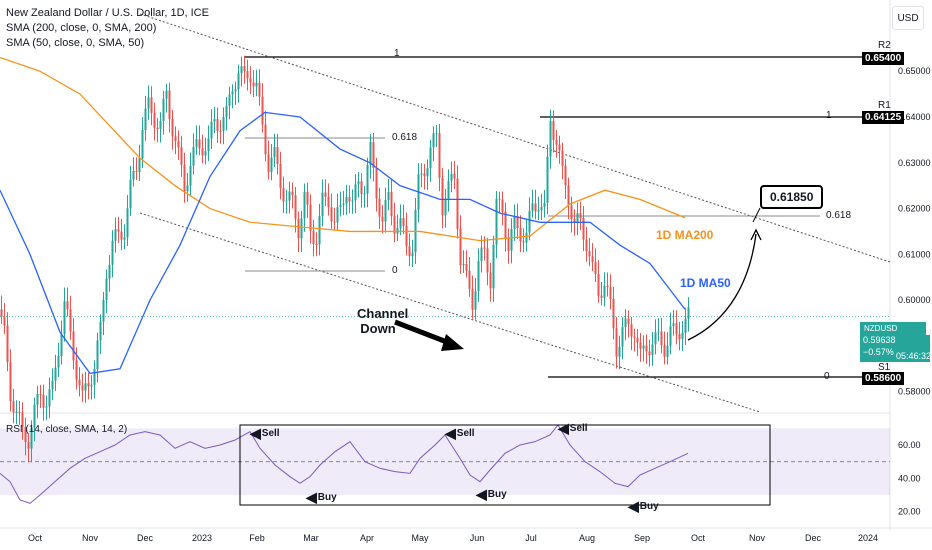 Image resolution: width=932 pixels, height=550 pixels. Describe the element at coordinates (914, 300) in the screenshot. I see `y-tick-label: 0.60000` at that location.